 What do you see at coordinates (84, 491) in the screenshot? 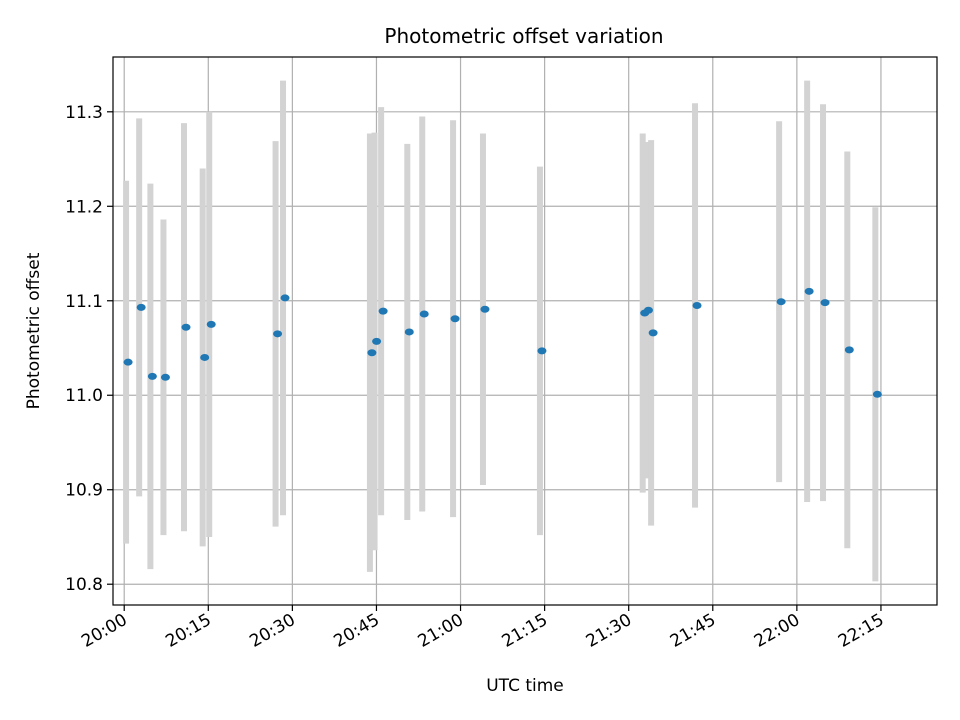
I see `y-tick-label: 10.9` at bounding box center [84, 491].